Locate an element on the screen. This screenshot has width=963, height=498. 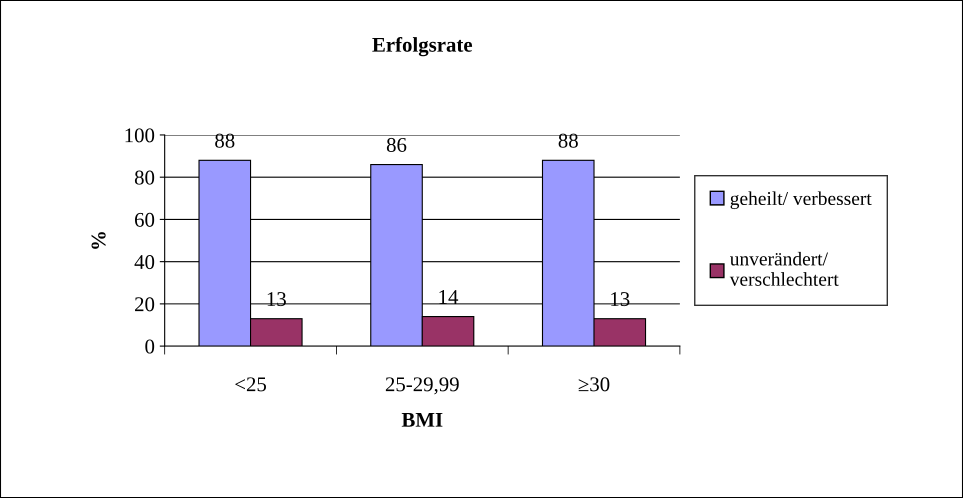
x-axis-title: BMI is located at coordinates (422, 420).